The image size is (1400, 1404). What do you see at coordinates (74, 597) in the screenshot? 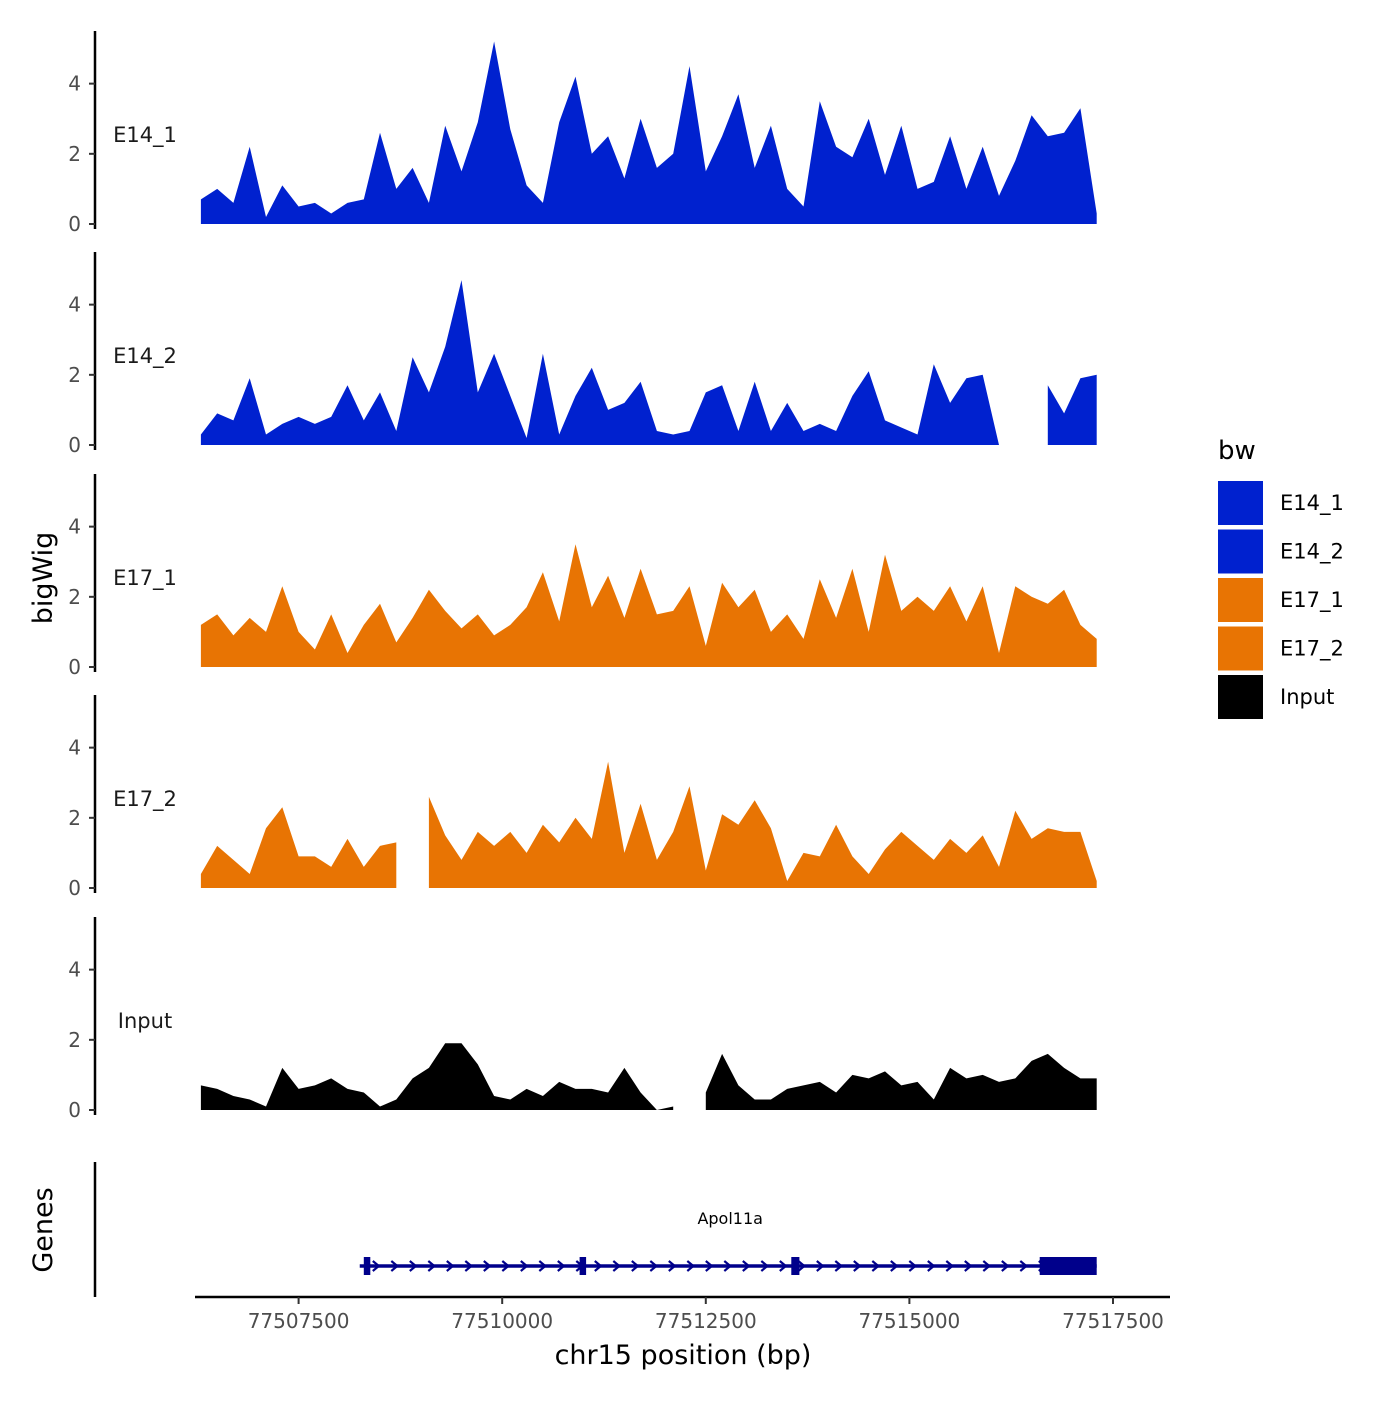
I see `track-e17-1-y-tick-label: 2` at bounding box center [74, 597].